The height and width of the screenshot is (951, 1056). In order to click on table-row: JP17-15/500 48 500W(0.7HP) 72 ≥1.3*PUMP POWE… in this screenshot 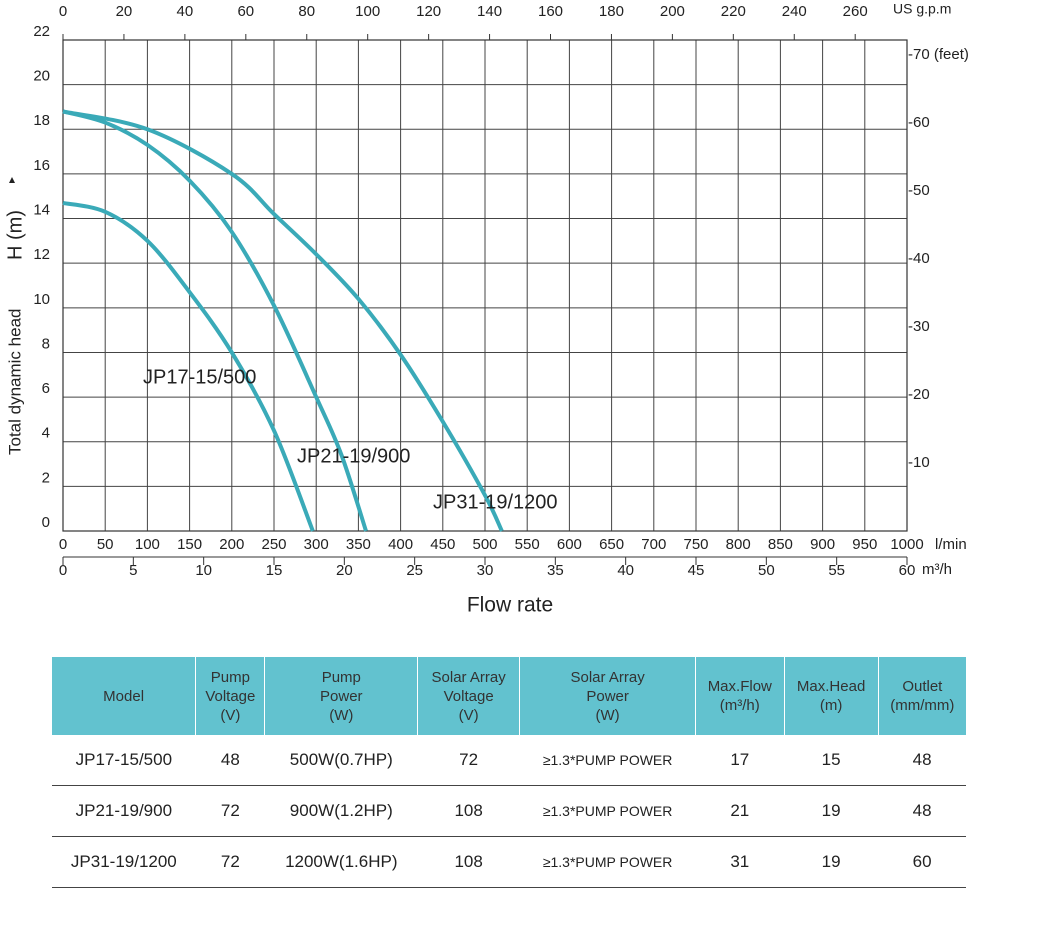, I will do `click(509, 760)`.